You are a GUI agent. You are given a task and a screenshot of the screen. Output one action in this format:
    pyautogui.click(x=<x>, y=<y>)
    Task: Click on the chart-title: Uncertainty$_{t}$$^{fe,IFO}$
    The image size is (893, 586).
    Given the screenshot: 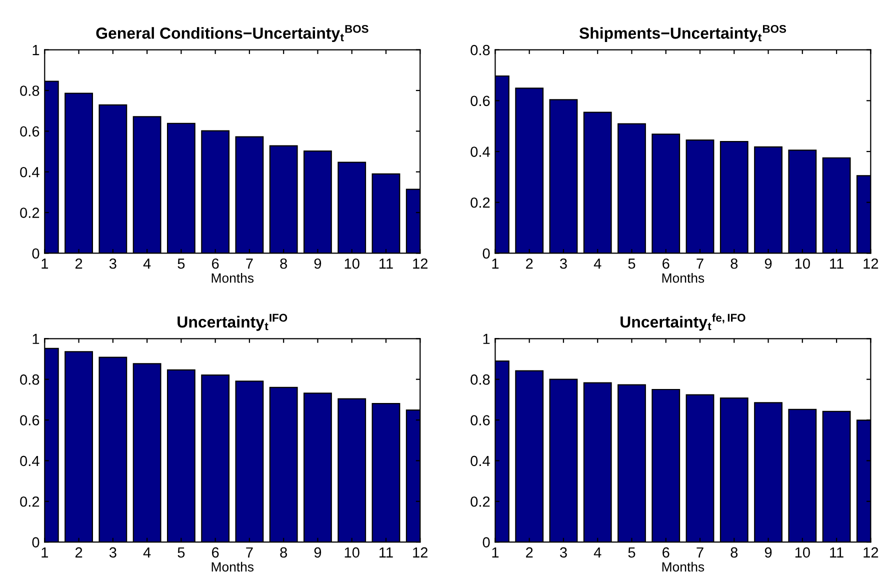 What is the action you would take?
    pyautogui.click(x=683, y=322)
    